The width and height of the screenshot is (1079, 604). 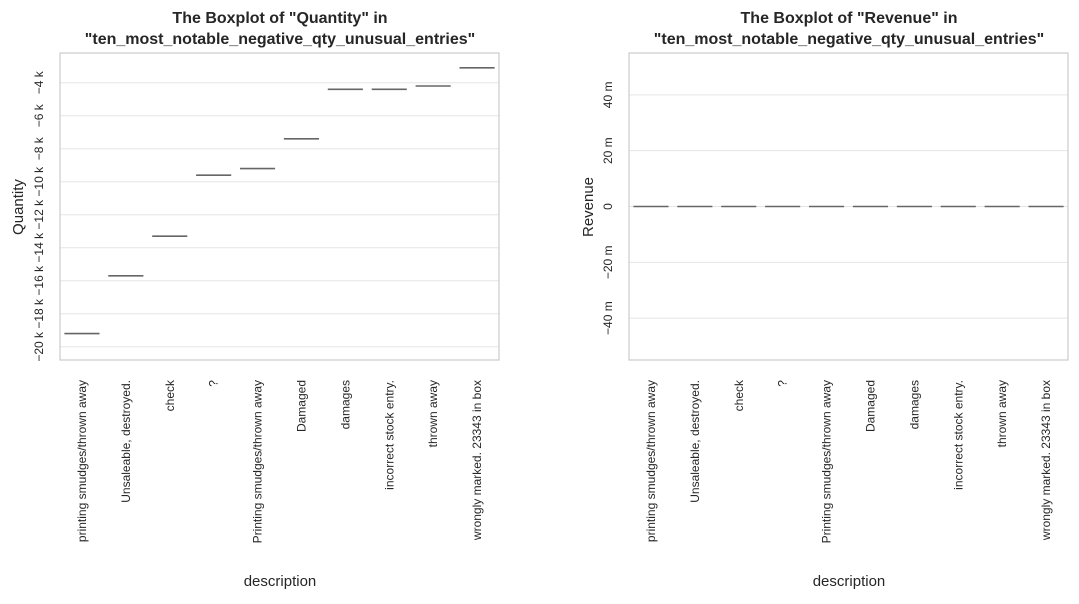 What do you see at coordinates (39, 181) in the screenshot?
I see `y-tick-label: −10 k` at bounding box center [39, 181].